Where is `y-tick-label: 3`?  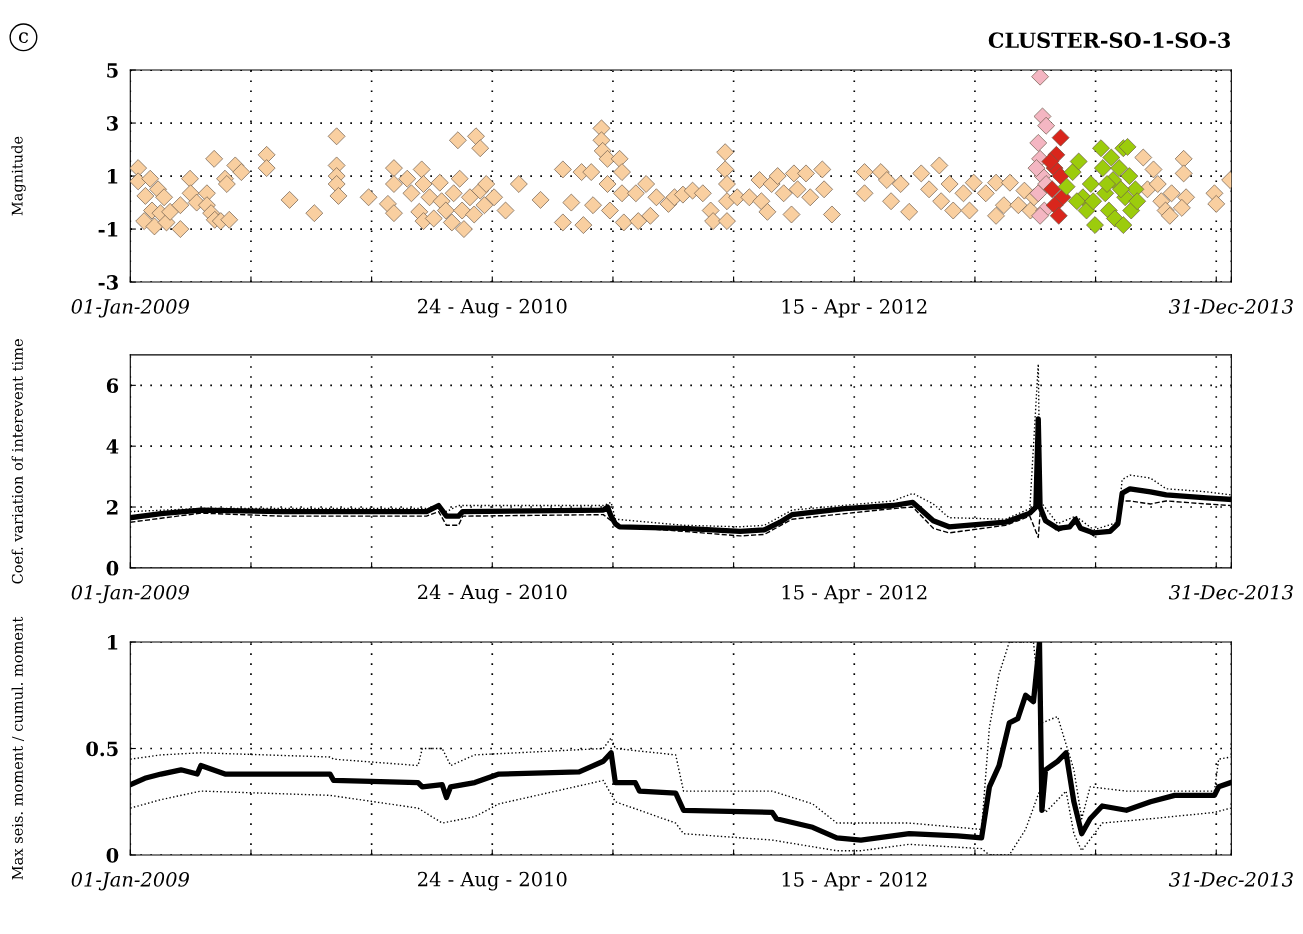 y-tick-label: 3 is located at coordinates (112, 123).